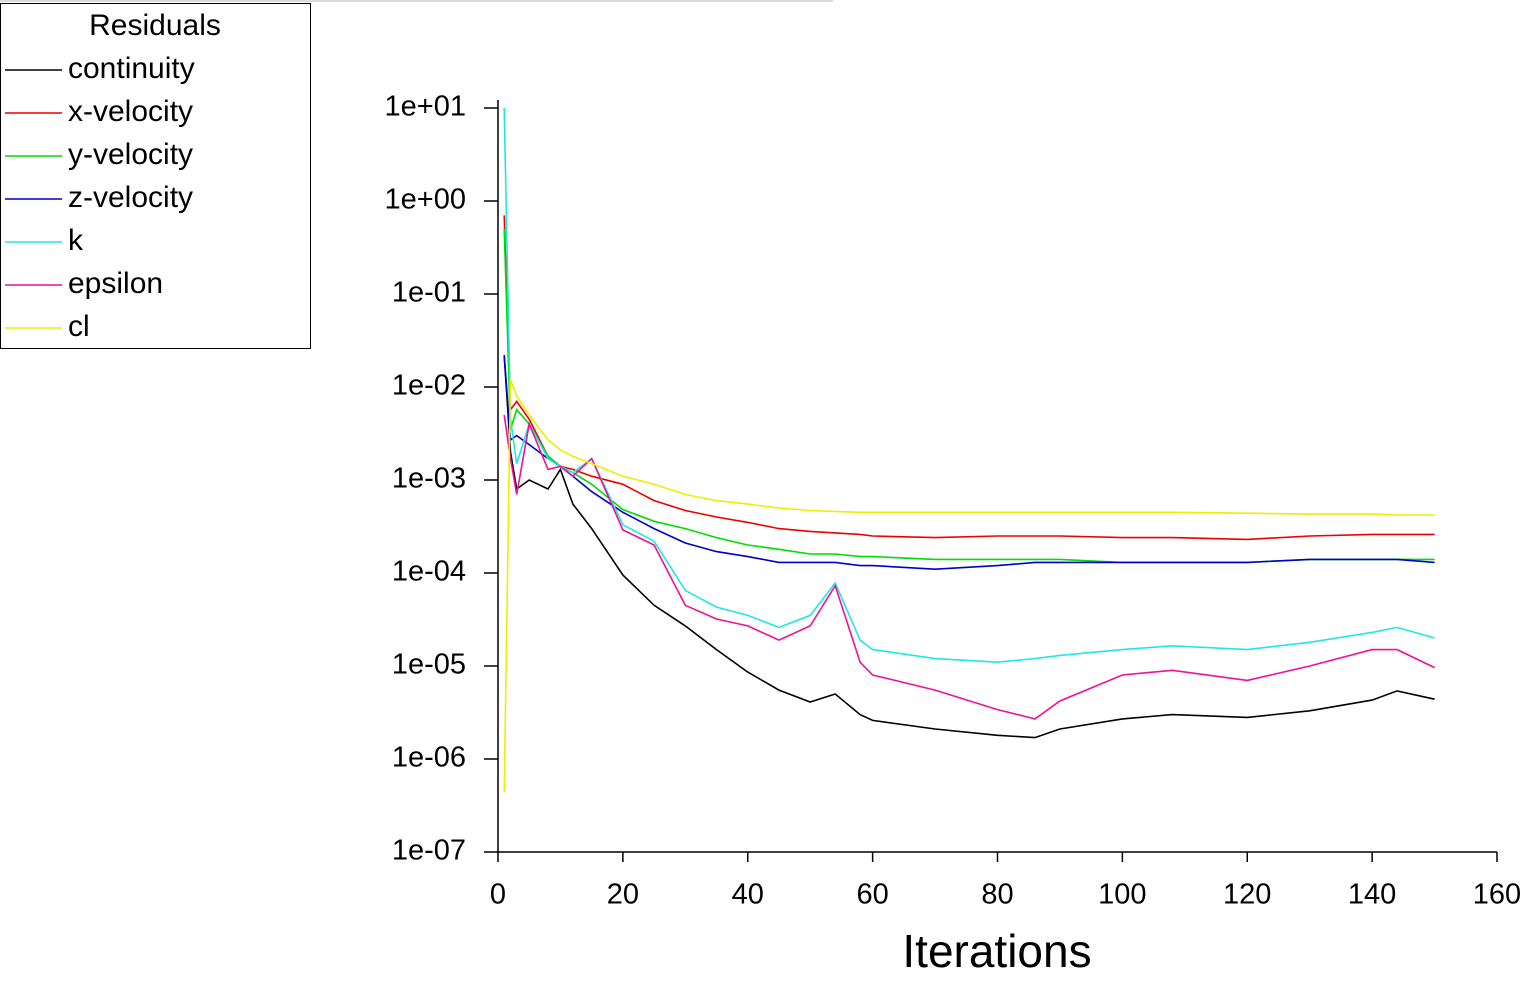  I want to click on y-tick-label: 1e-02, so click(429, 386).